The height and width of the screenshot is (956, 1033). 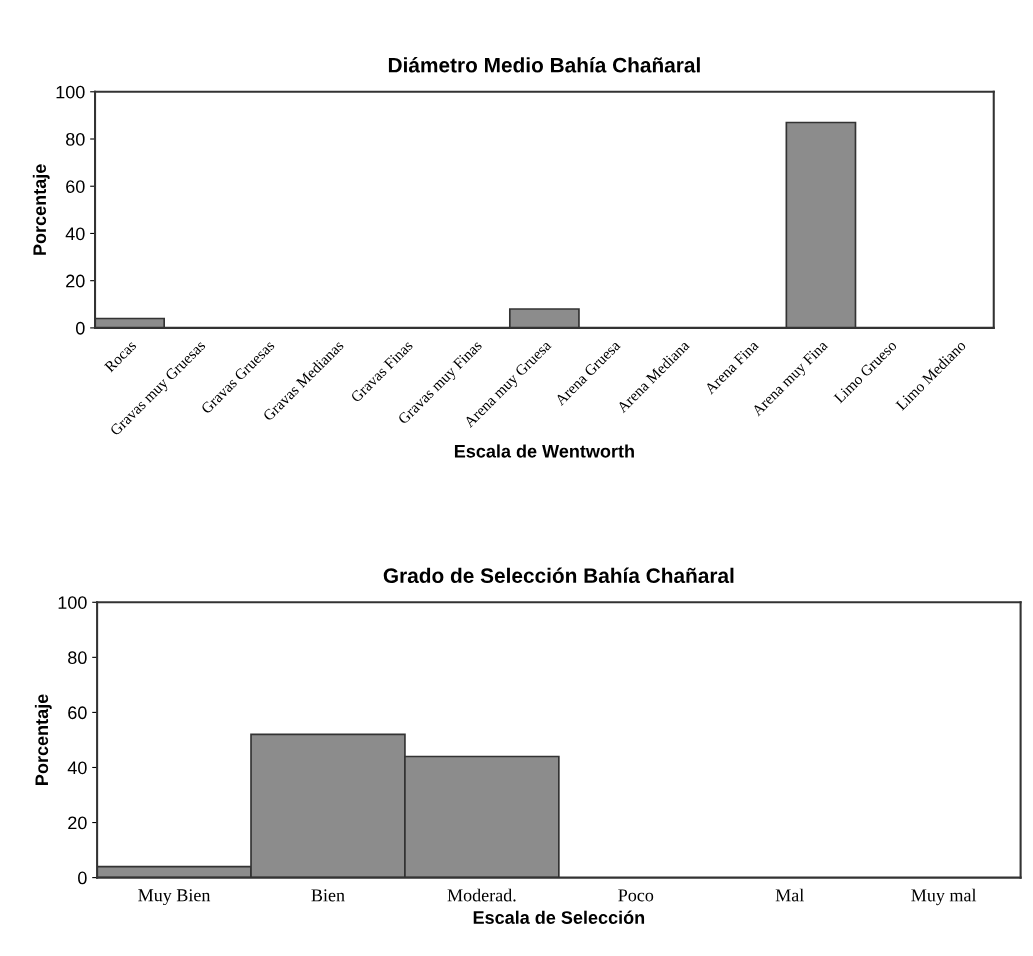 What do you see at coordinates (481, 895) in the screenshot?
I see `x-tick-label: Moderad.` at bounding box center [481, 895].